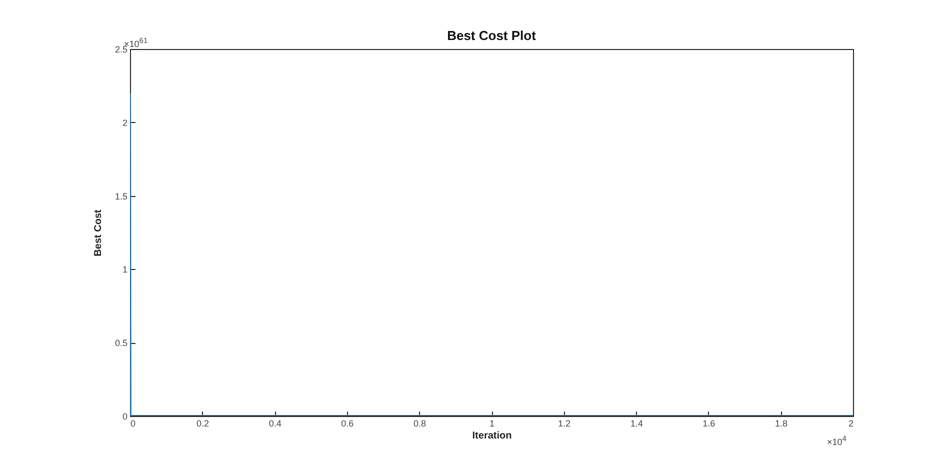 Image resolution: width=929 pixels, height=459 pixels. Describe the element at coordinates (125, 417) in the screenshot. I see `y-tick-label: 0` at that location.